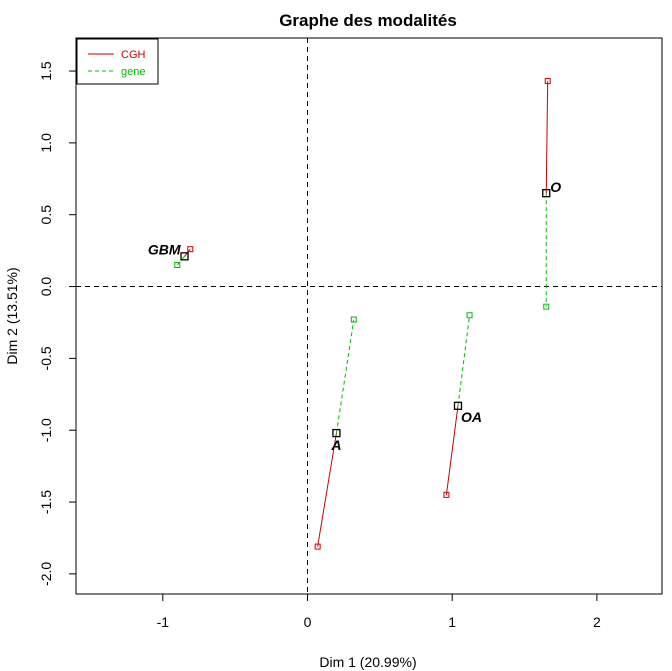 The height and width of the screenshot is (671, 672). What do you see at coordinates (317, 546) in the screenshot?
I see `point-cgh-a` at bounding box center [317, 546].